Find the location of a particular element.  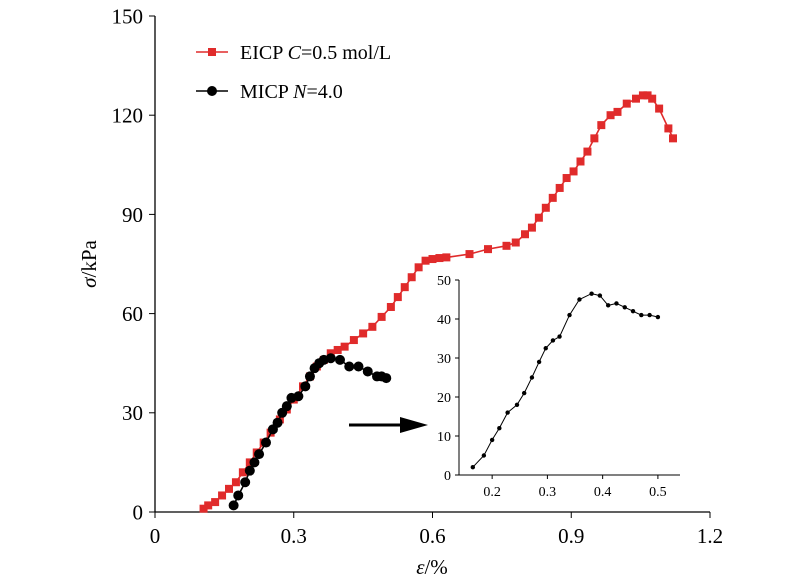

main-x-tick-label: 1.2 is located at coordinates (710, 536).